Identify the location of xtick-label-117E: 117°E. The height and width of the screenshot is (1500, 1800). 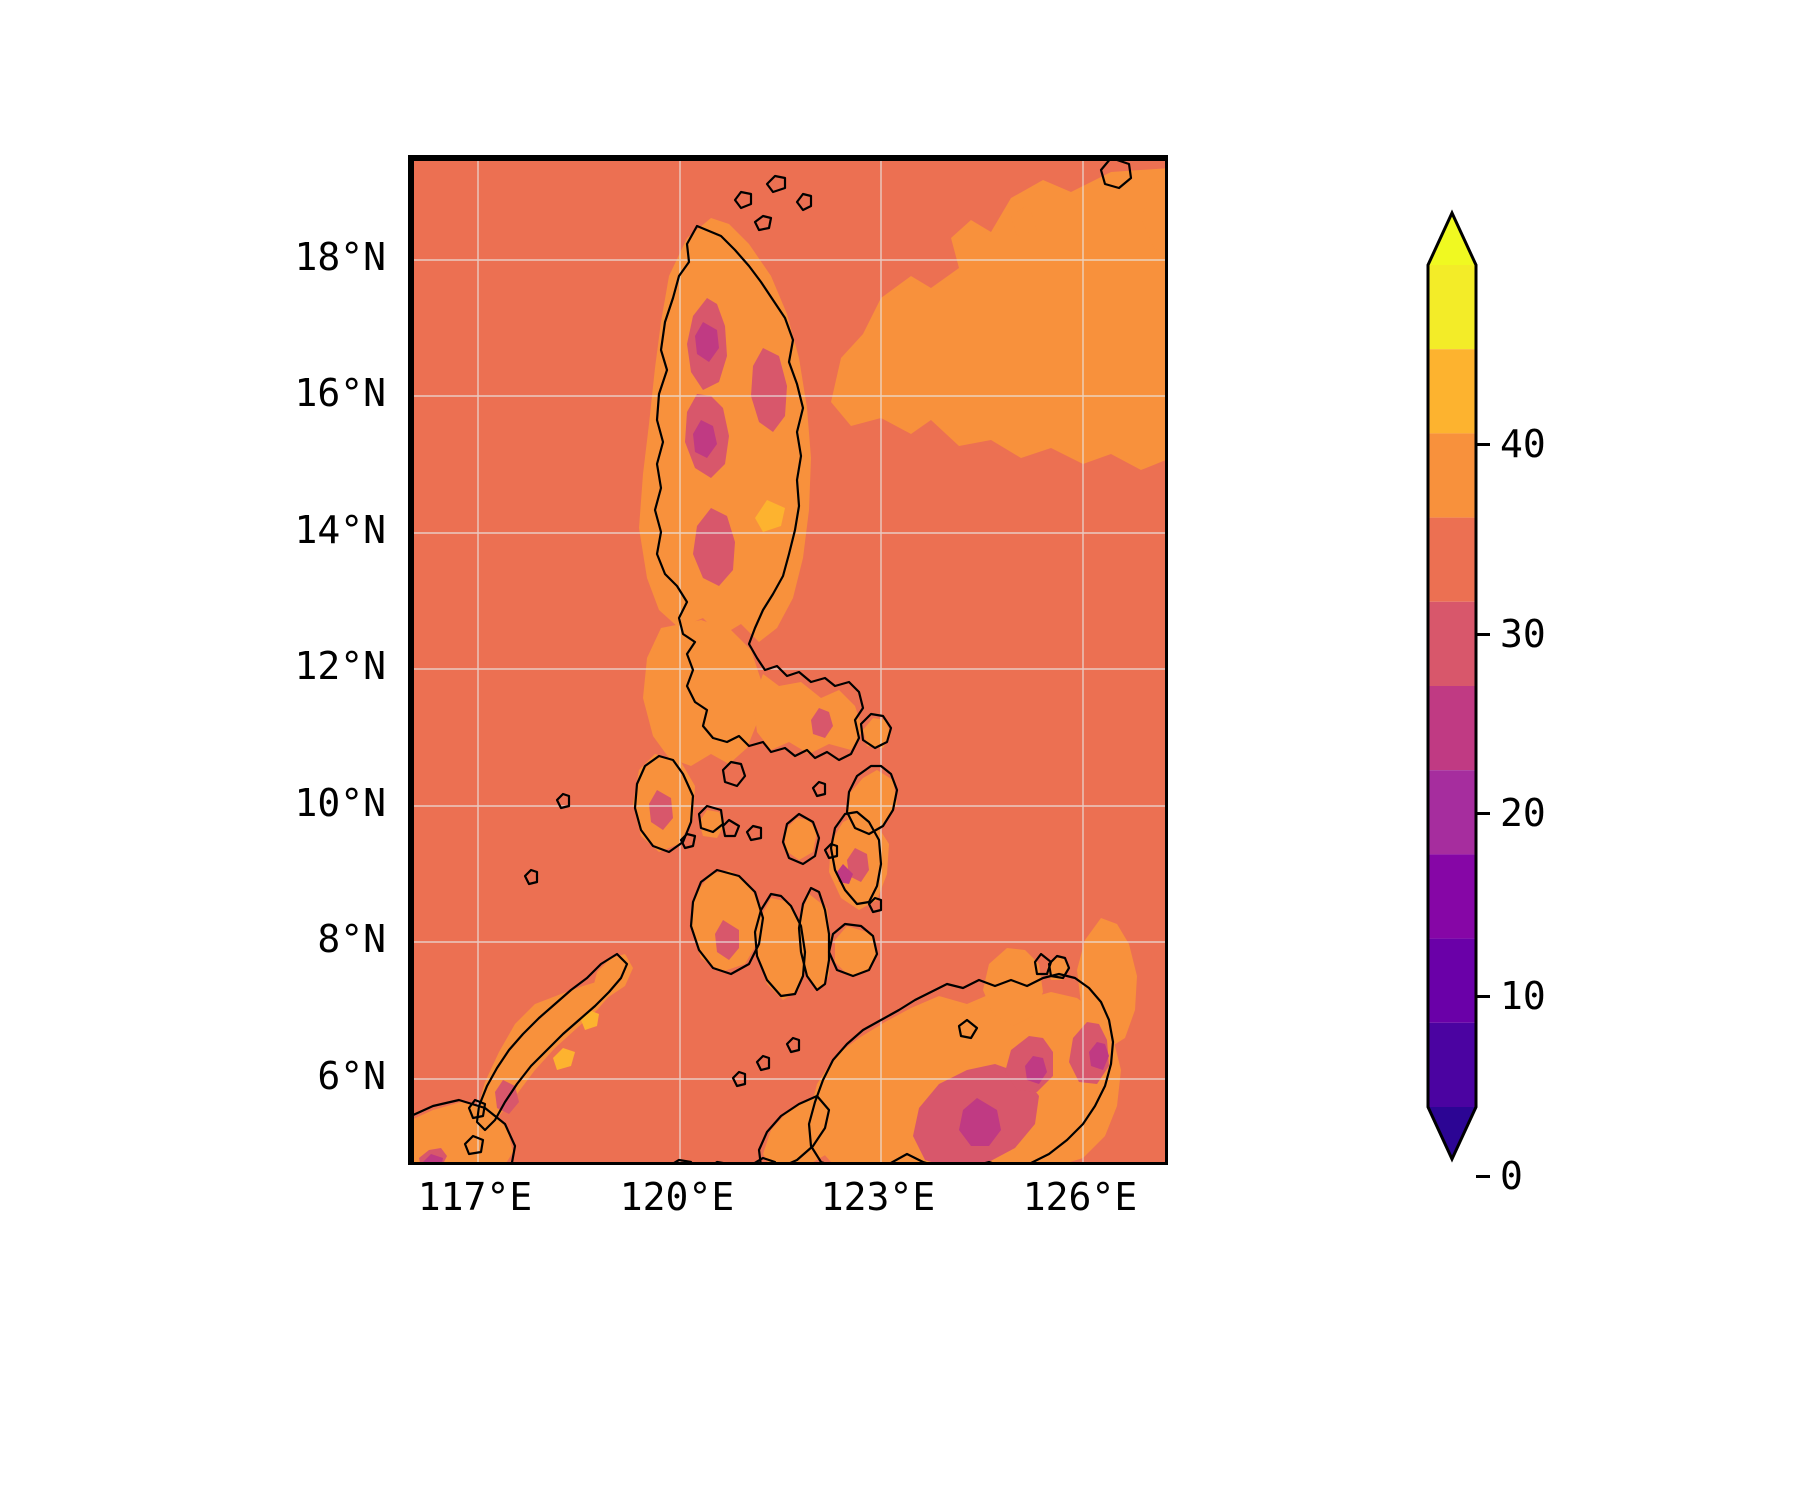
(475, 1197).